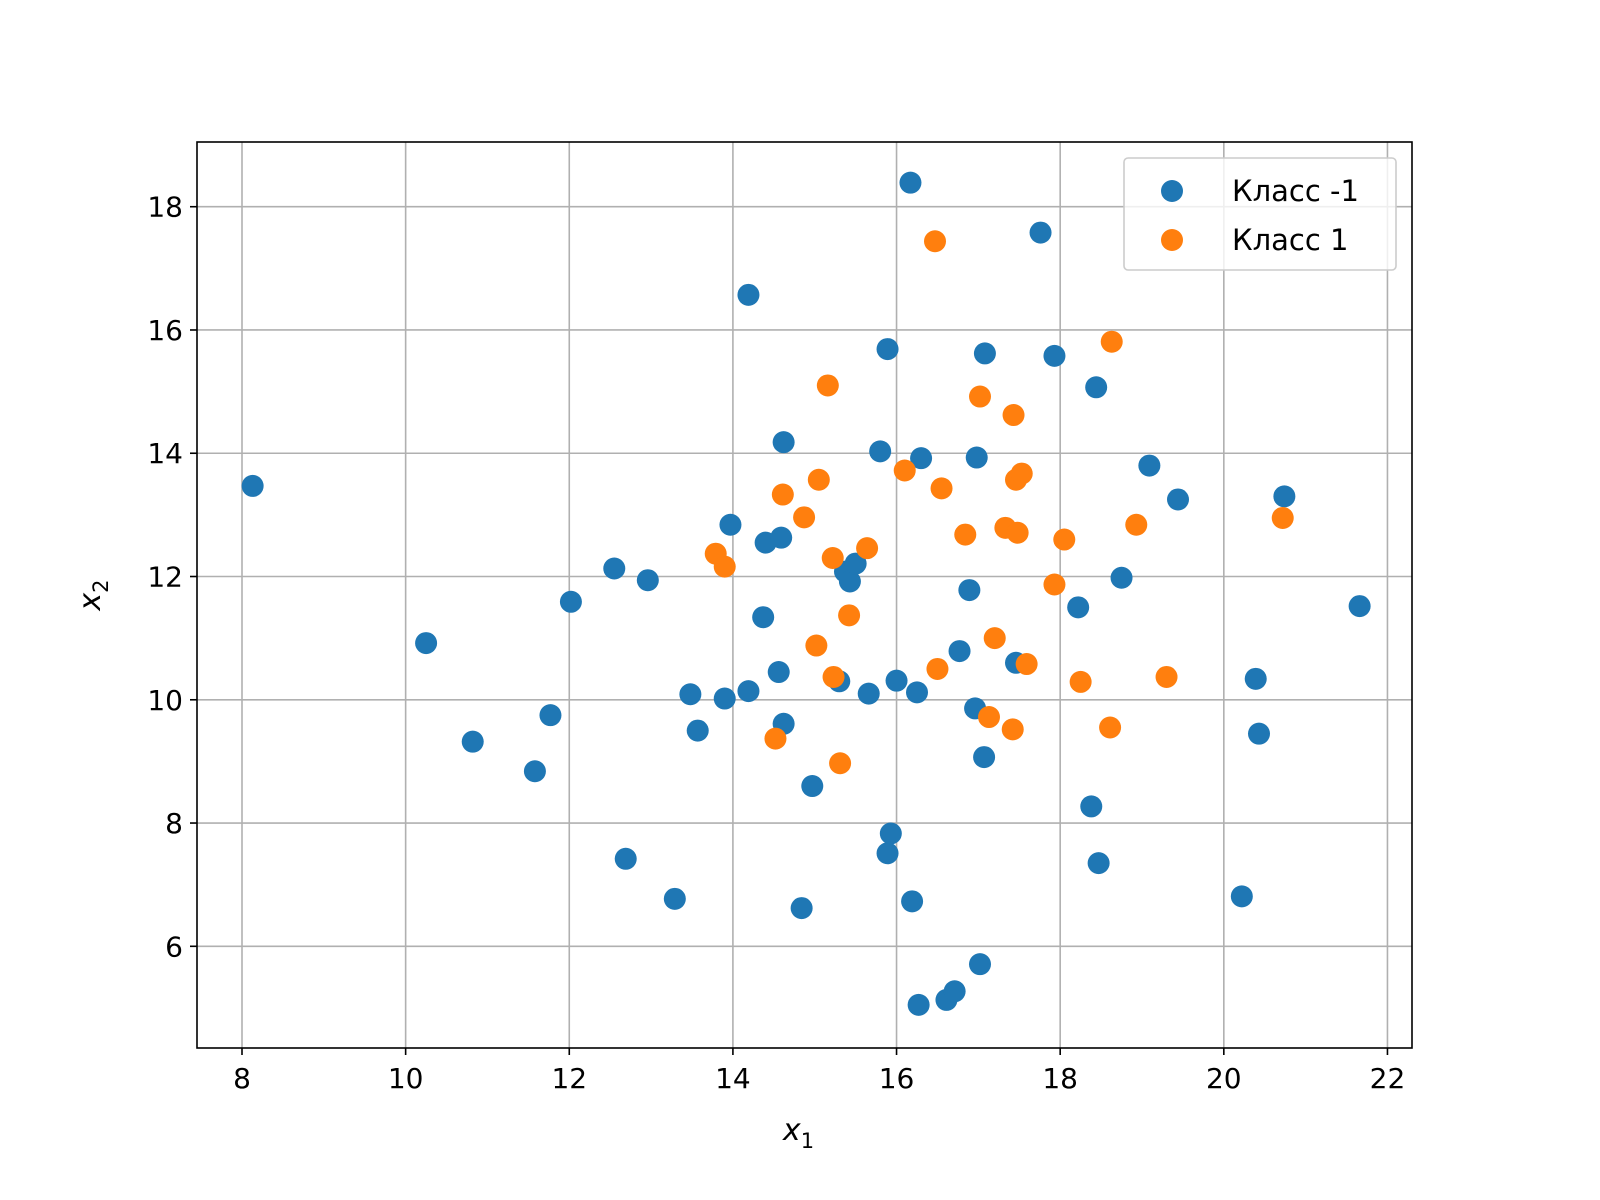 This screenshot has width=1600, height=1200. Describe the element at coordinates (569, 1078) in the screenshot. I see `x-tick-label: 12` at that location.